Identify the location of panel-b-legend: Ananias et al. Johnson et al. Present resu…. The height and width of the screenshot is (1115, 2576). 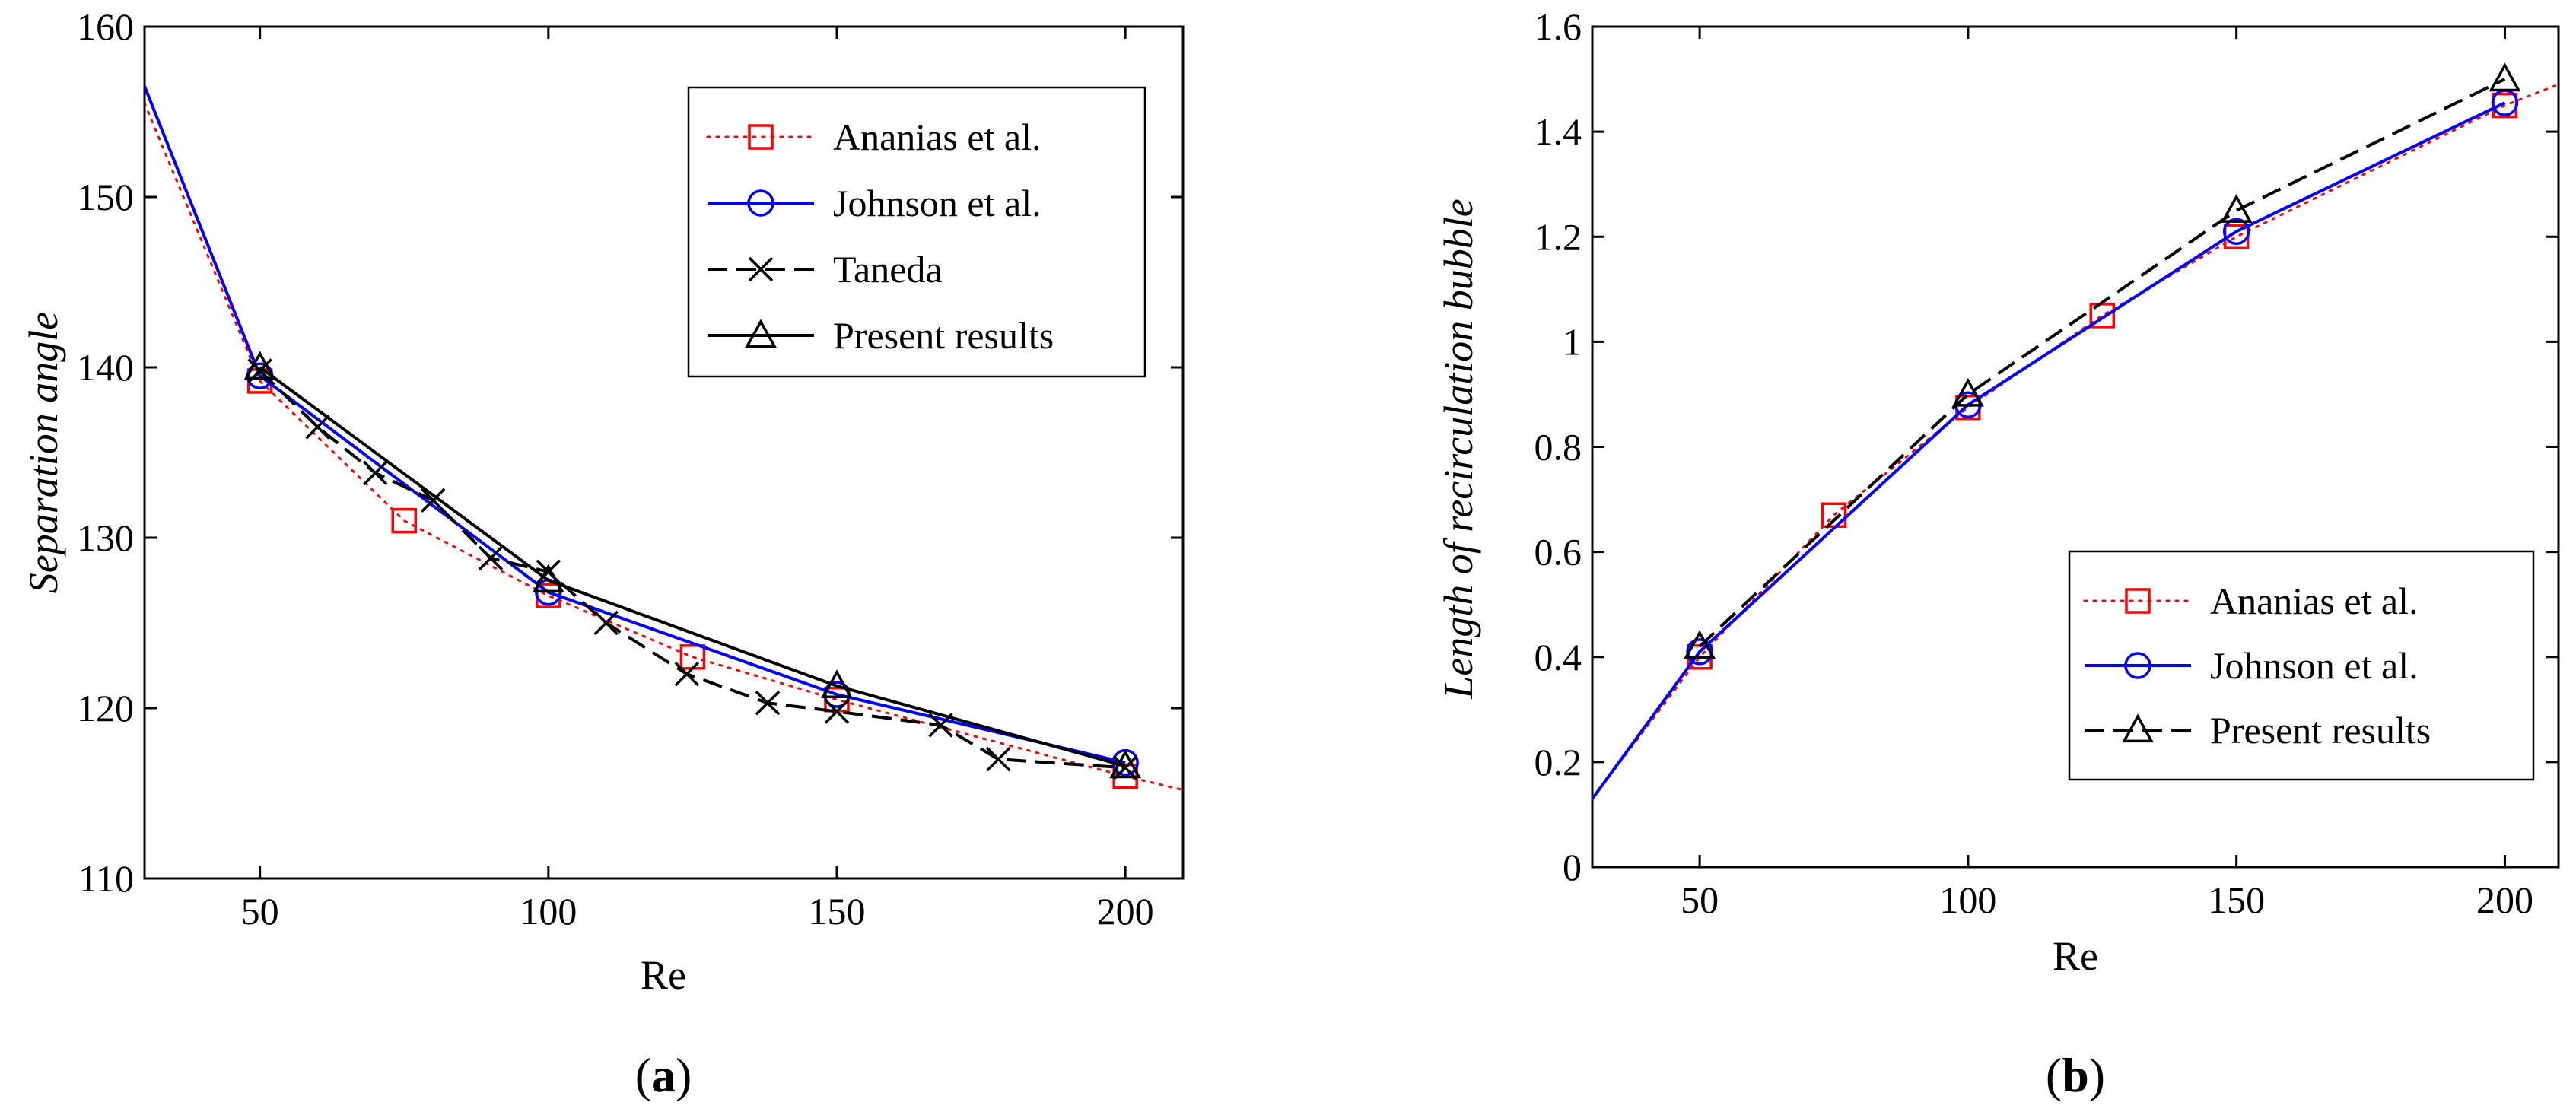
(2301, 665).